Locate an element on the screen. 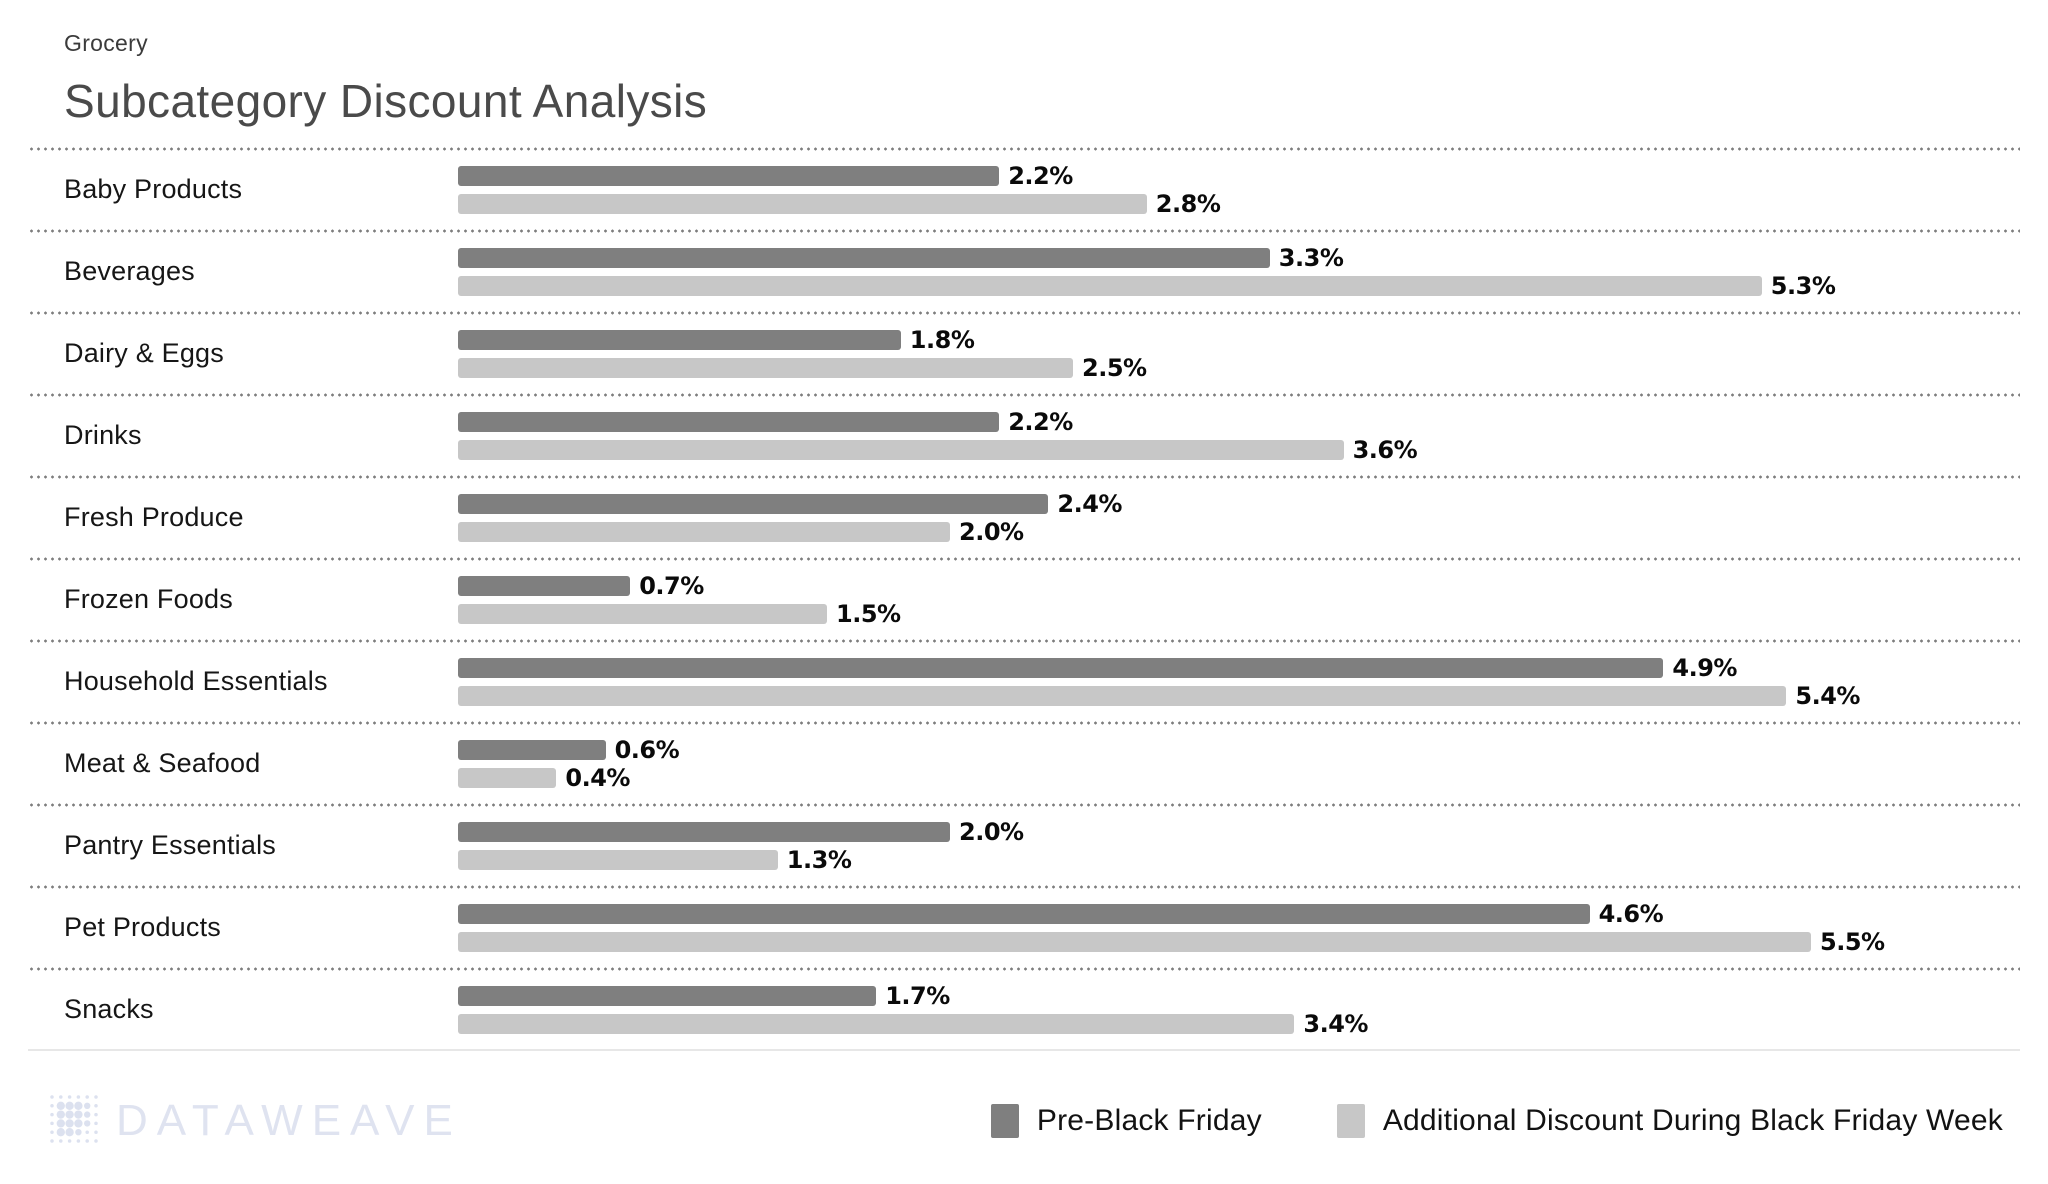 The width and height of the screenshot is (2048, 1184). legend-item-pre-black-friday: Pre-Black Friday is located at coordinates (1126, 1121).